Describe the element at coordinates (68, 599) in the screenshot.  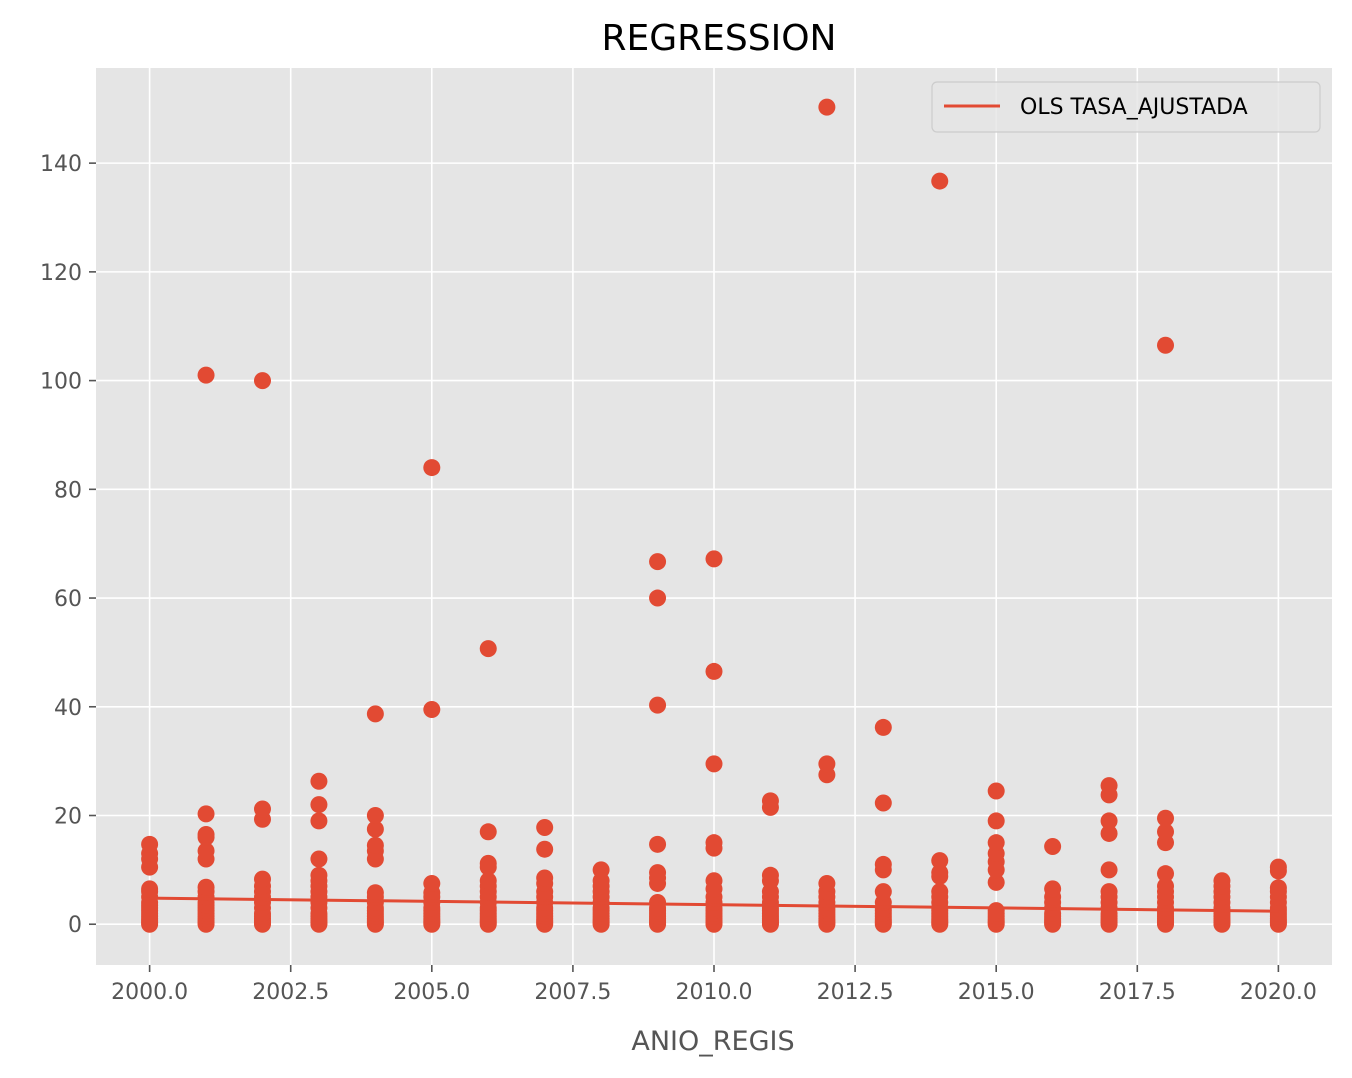
I see `y-tick-label: 60` at that location.